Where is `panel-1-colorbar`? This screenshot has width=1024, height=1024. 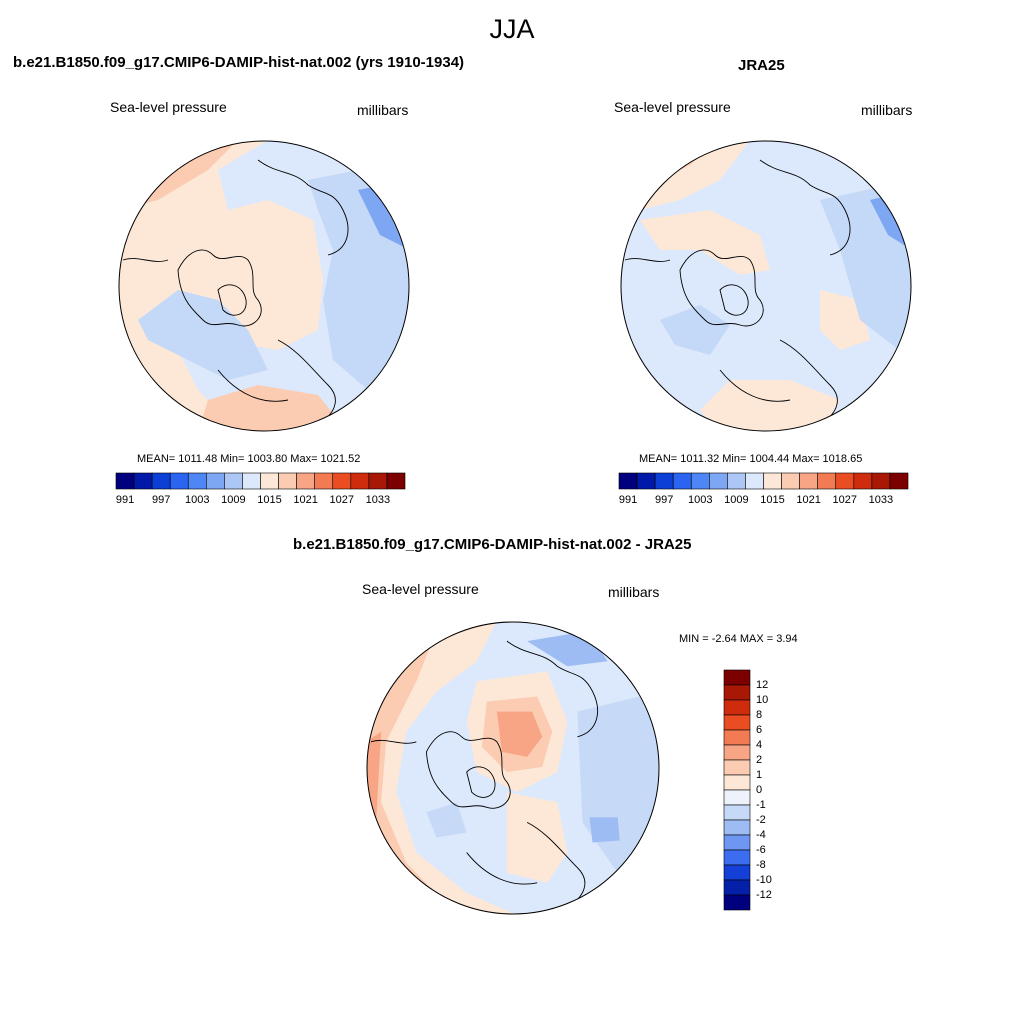
panel-1-colorbar is located at coordinates (260, 481).